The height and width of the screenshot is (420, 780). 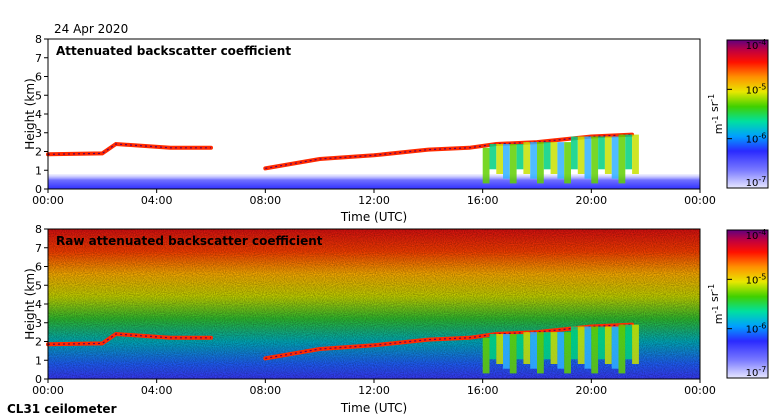 I want to click on panel1-y-axis: 0 1 2 3 4 5 6 7 8, so click(x=41, y=114).